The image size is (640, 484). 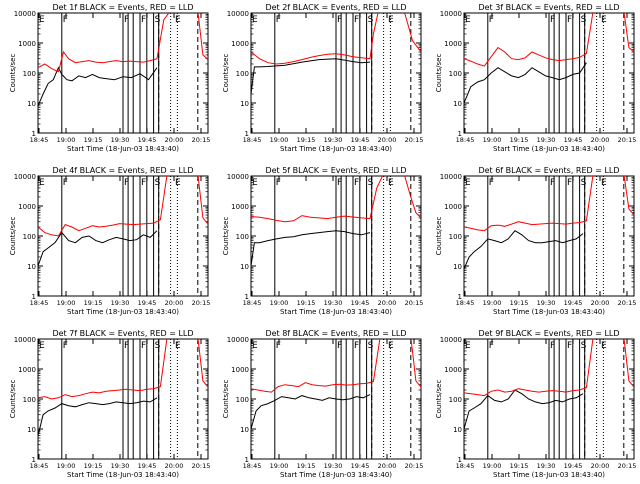 I want to click on panel-title: Det 4f BLACK = Events, RED = LLD, so click(x=122, y=170).